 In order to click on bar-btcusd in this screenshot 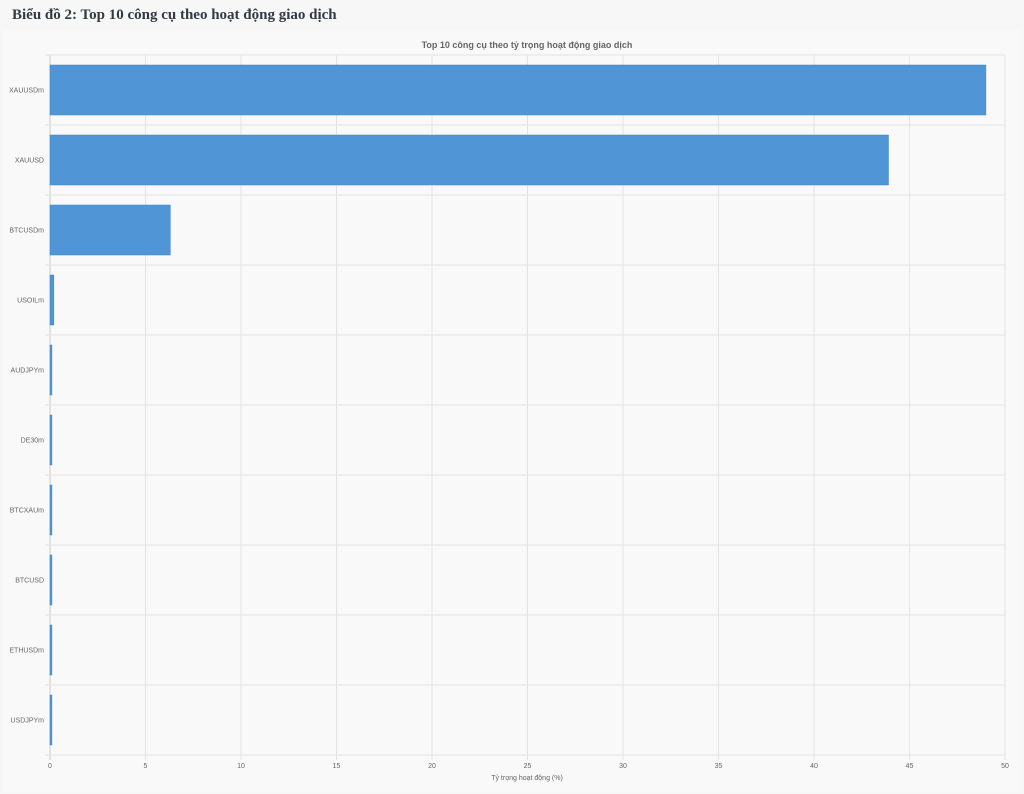, I will do `click(51, 580)`.